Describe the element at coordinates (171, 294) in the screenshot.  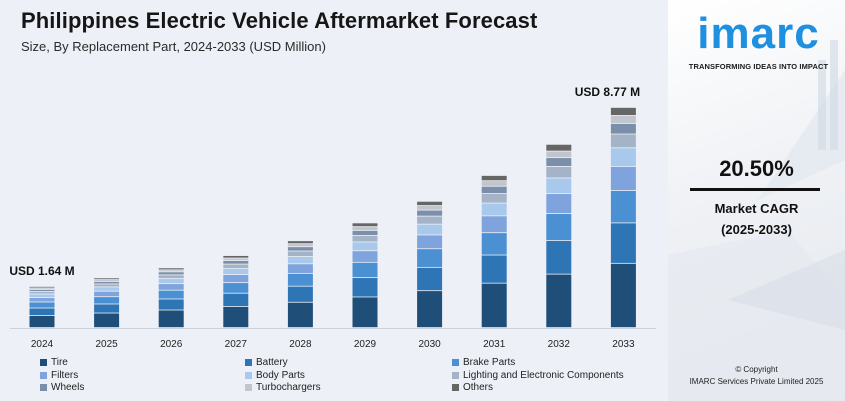
I see `bar-segment-2026-brake-parts` at that location.